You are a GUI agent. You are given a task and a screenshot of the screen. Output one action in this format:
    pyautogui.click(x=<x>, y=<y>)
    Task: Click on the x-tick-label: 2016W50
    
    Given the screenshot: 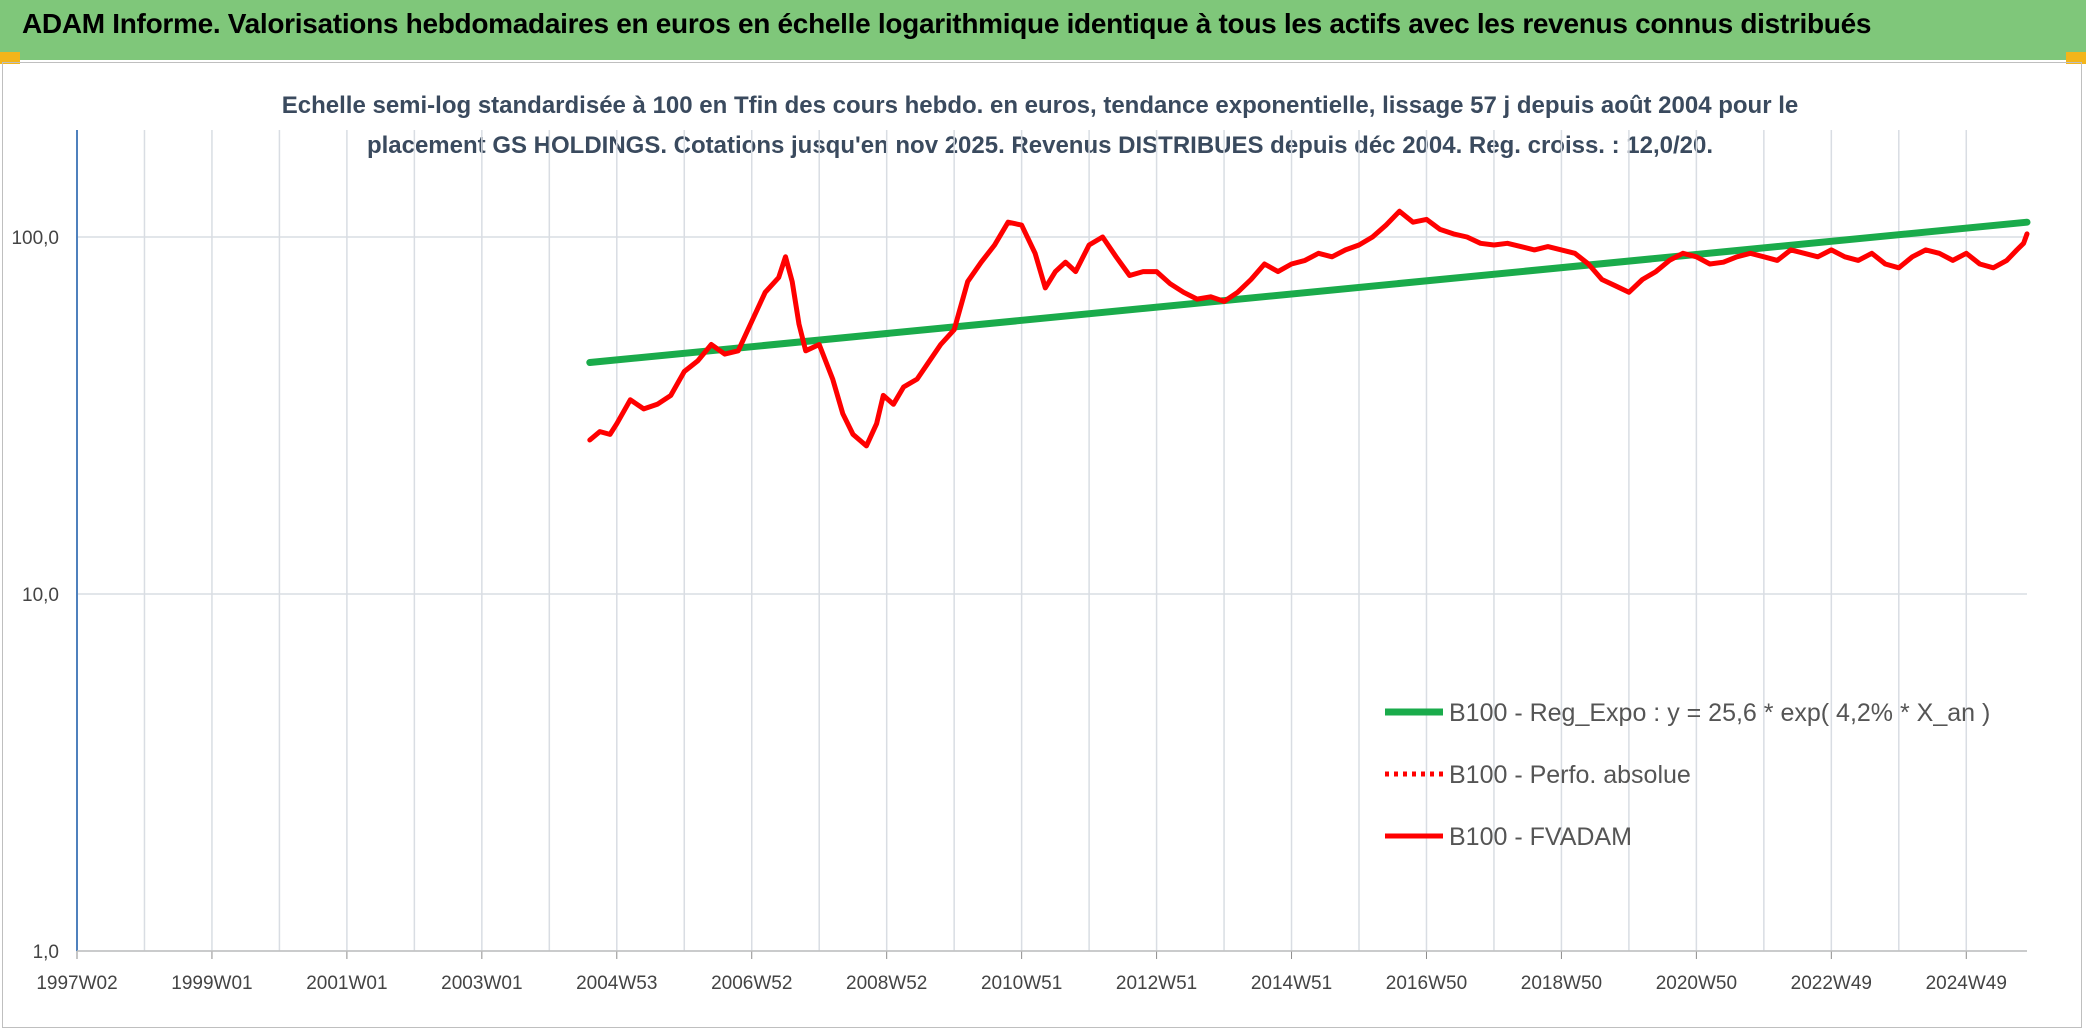 What is the action you would take?
    pyautogui.click(x=1426, y=983)
    